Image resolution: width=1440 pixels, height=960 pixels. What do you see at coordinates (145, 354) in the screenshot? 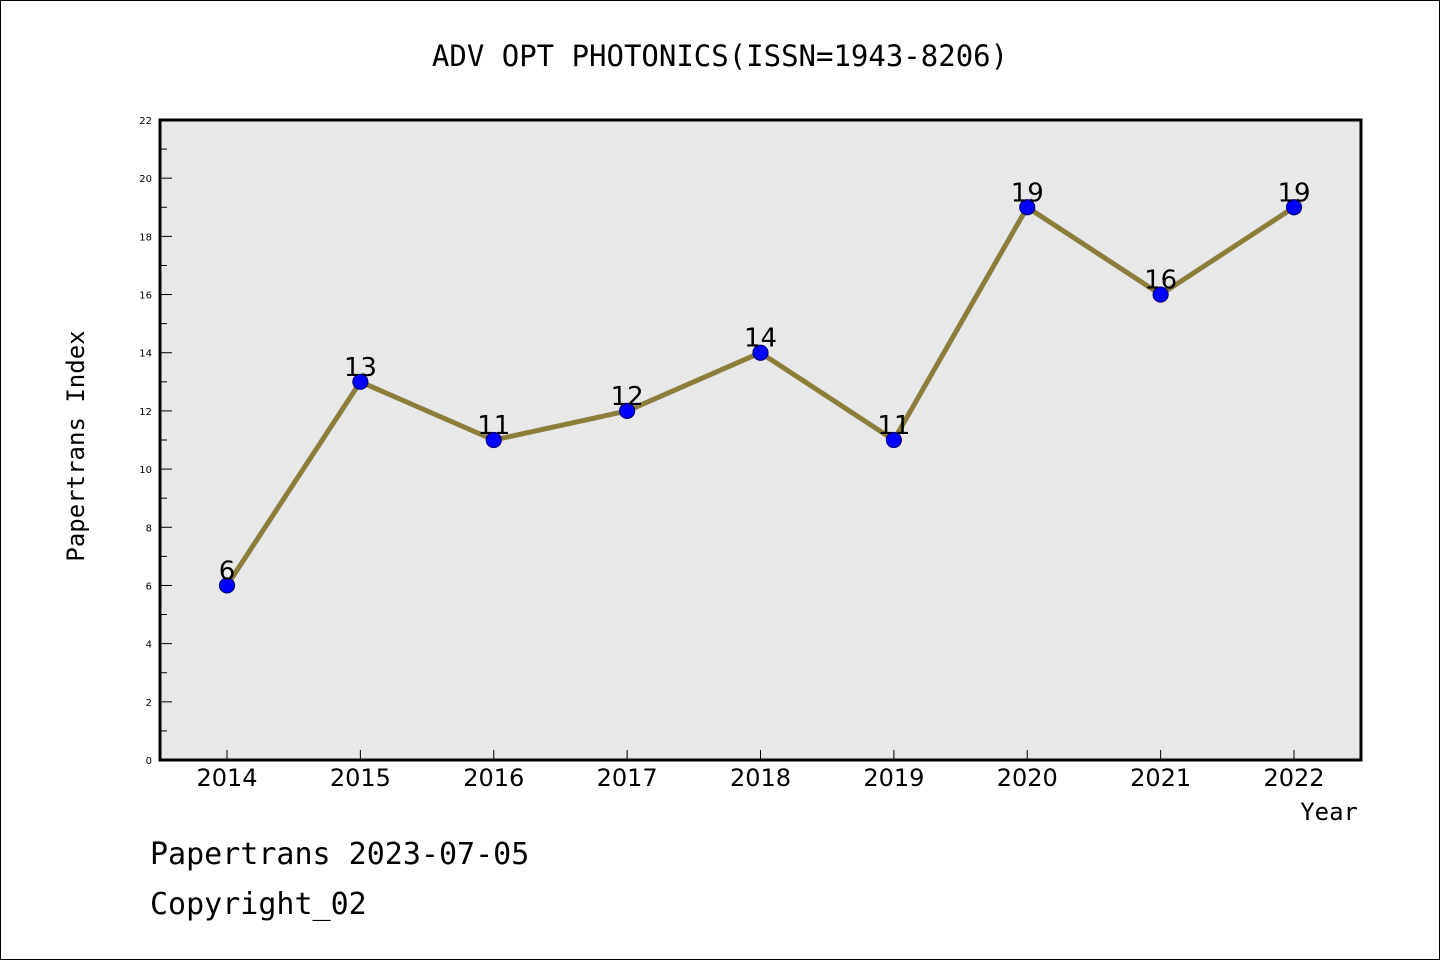
I see `y-tick-label: 14` at bounding box center [145, 354].